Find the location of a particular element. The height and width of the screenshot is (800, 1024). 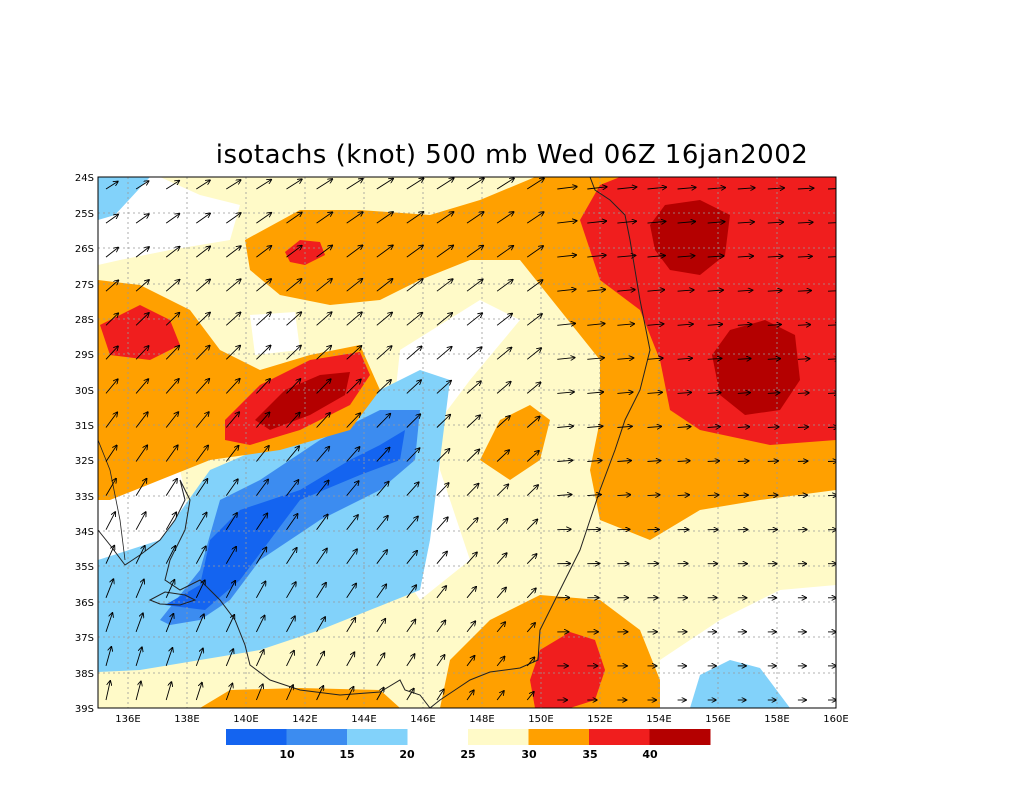

lon-tick-label: 150E is located at coordinates (540, 719).